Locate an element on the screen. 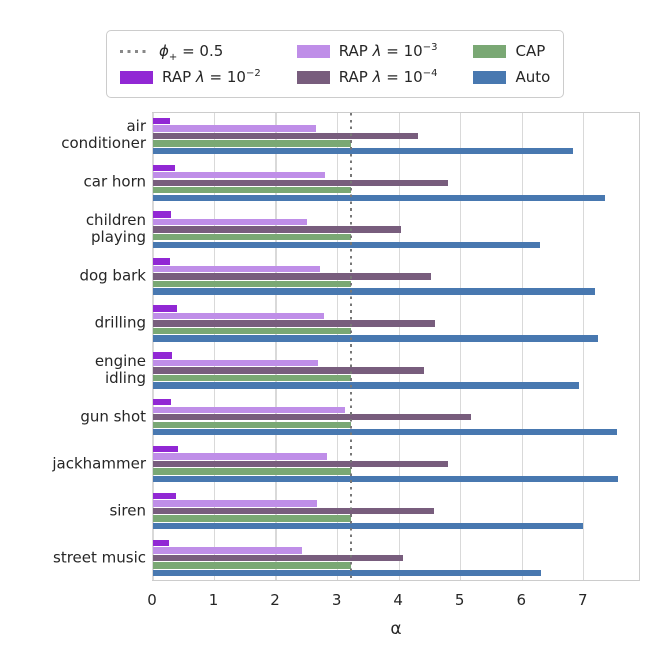 This screenshot has width=664, height=664. y-tick-label: engine idling is located at coordinates (120, 369).